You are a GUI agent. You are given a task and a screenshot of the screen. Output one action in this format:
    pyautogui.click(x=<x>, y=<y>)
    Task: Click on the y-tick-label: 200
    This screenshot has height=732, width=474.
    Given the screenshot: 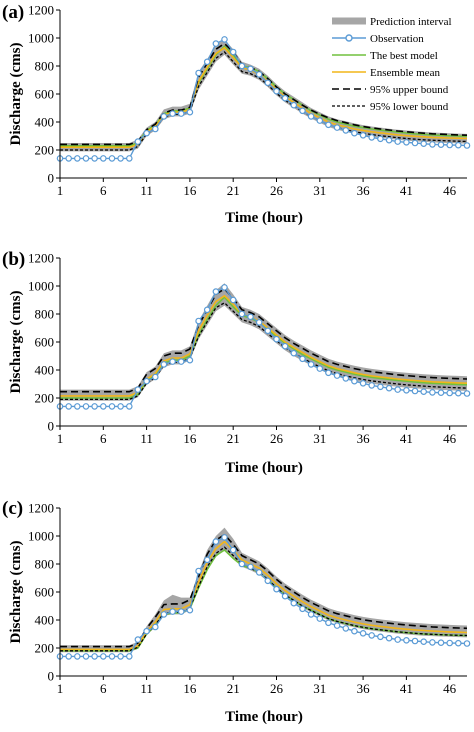 What is the action you would take?
    pyautogui.click(x=45, y=398)
    